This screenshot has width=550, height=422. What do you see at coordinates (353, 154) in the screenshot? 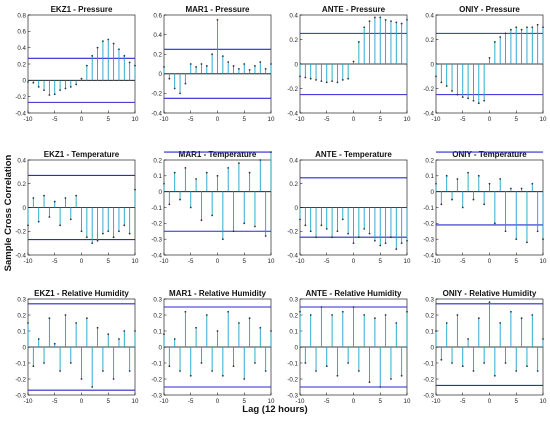
I see `subplot-title: ANTE - Temperature` at bounding box center [353, 154].